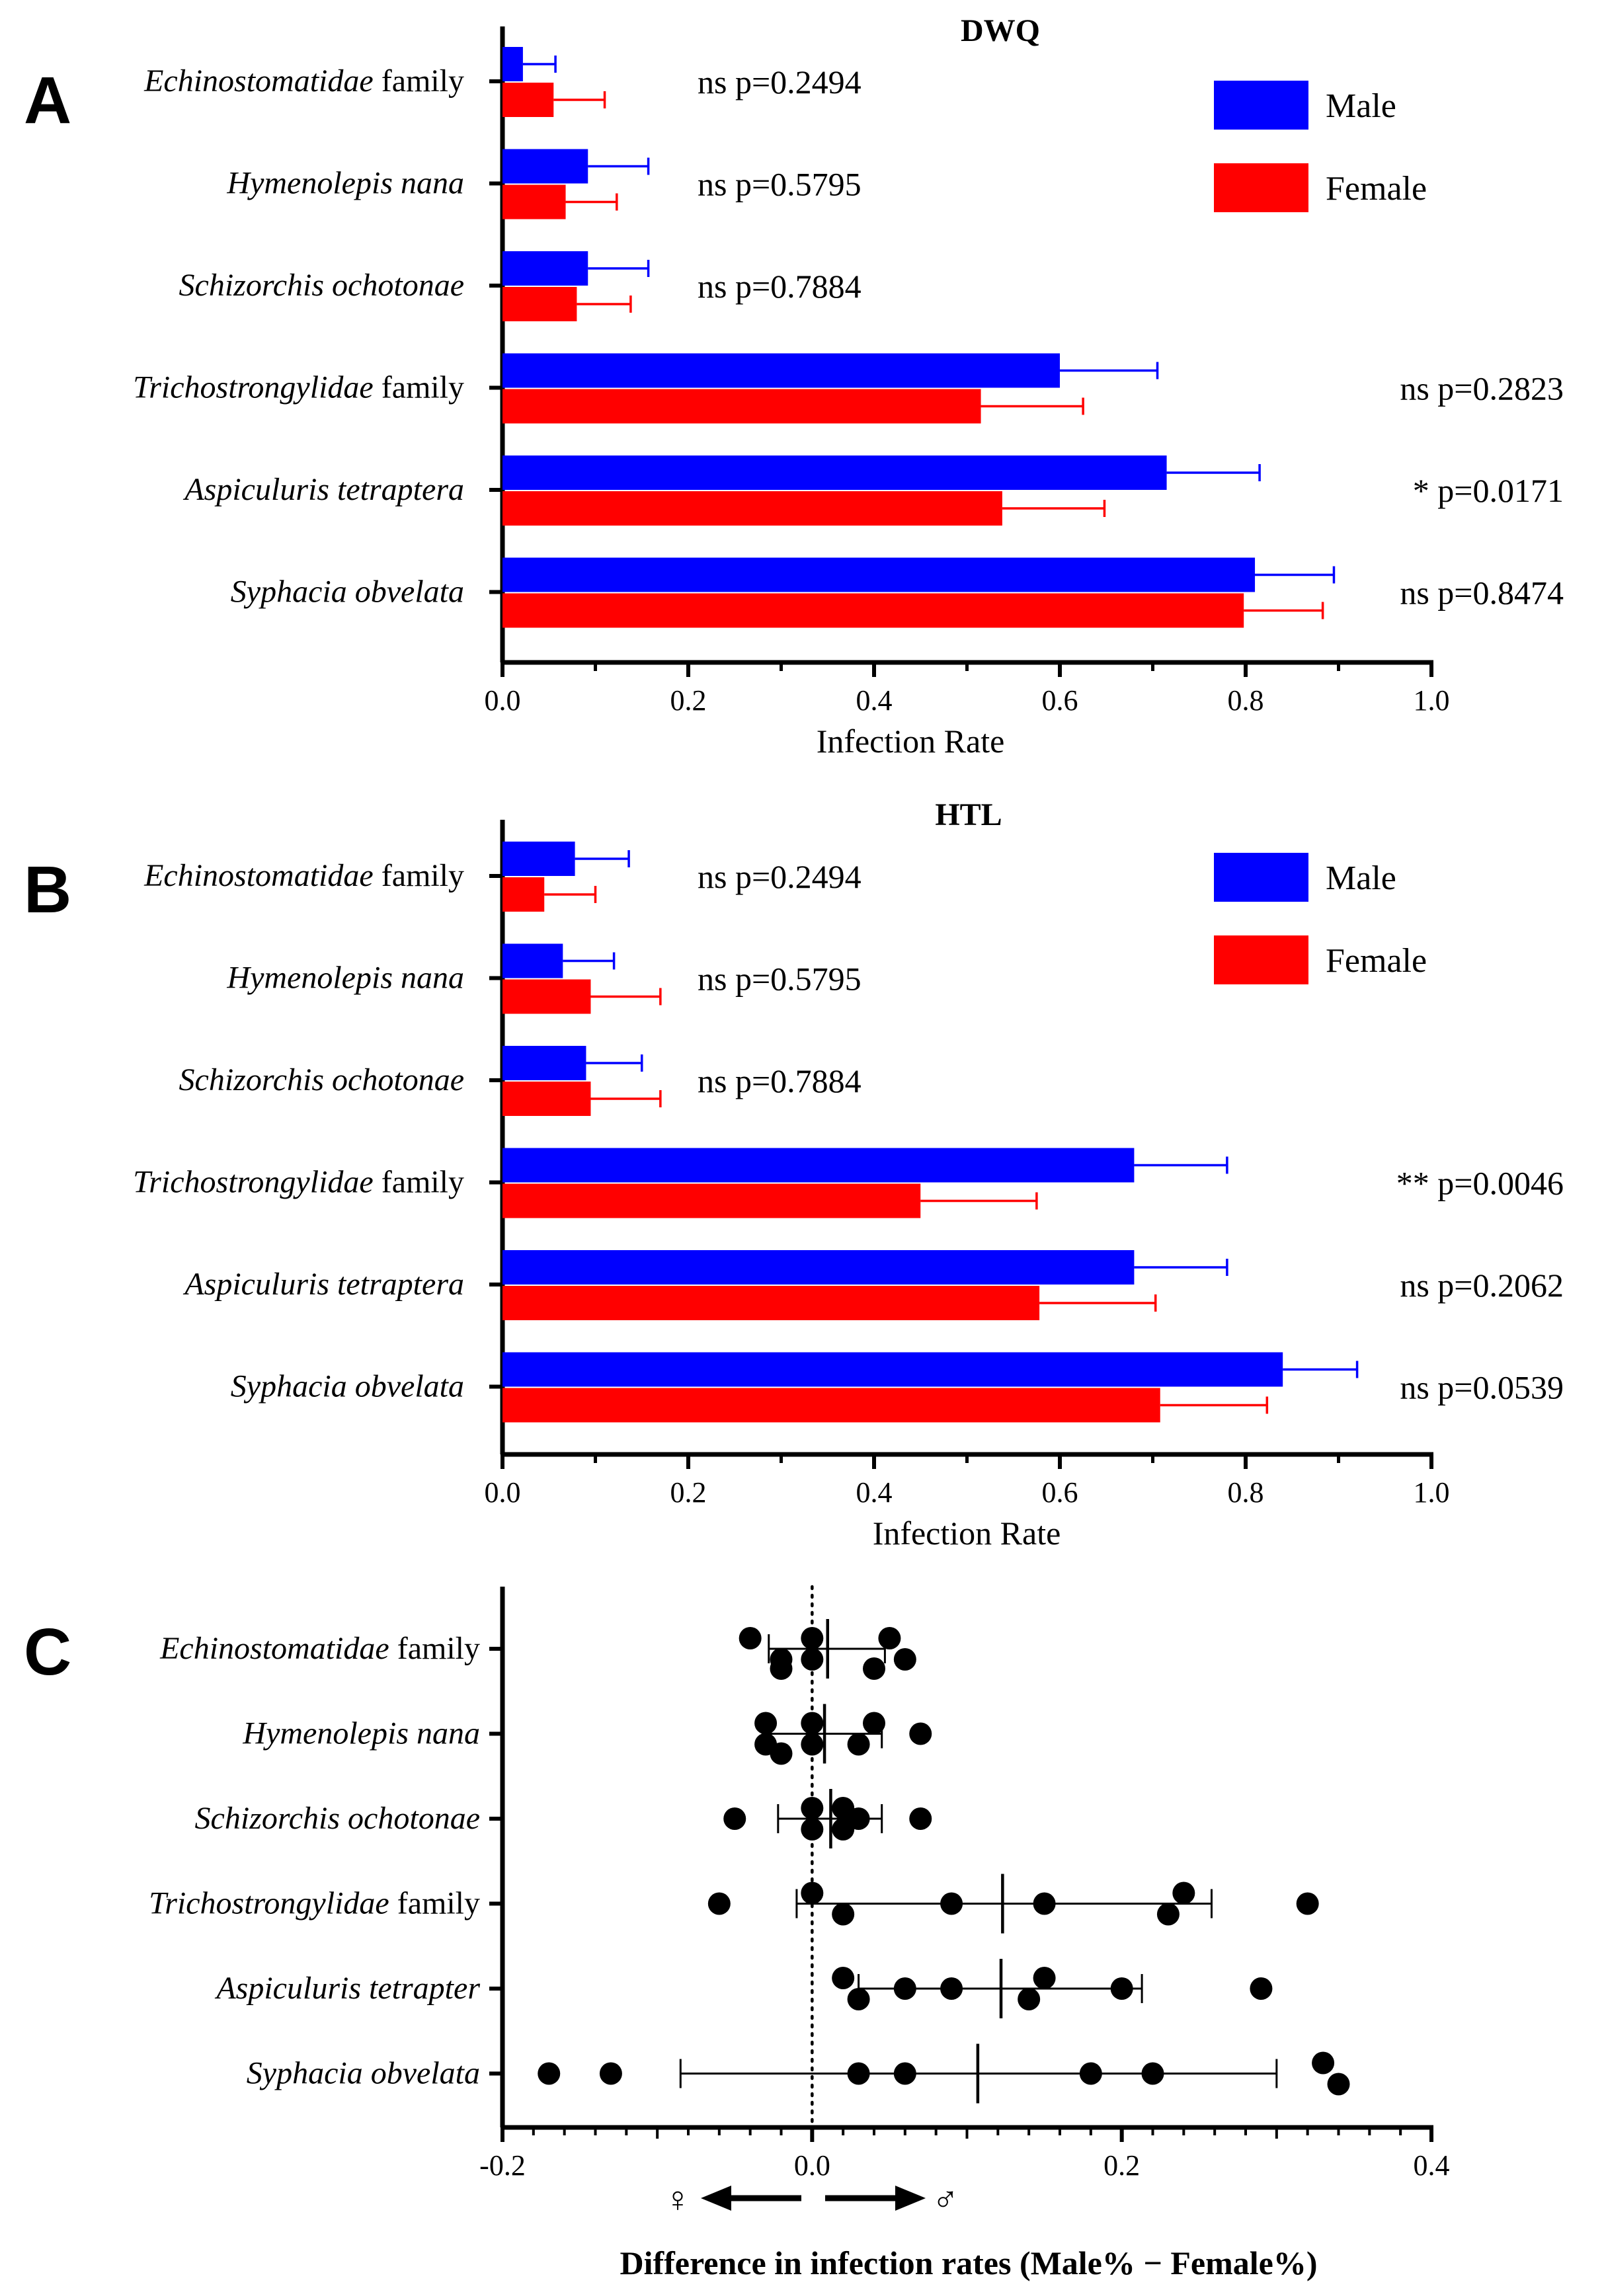 The height and width of the screenshot is (2296, 1604). Describe the element at coordinates (503, 2165) in the screenshot. I see `x-tick-label: -0.2` at that location.